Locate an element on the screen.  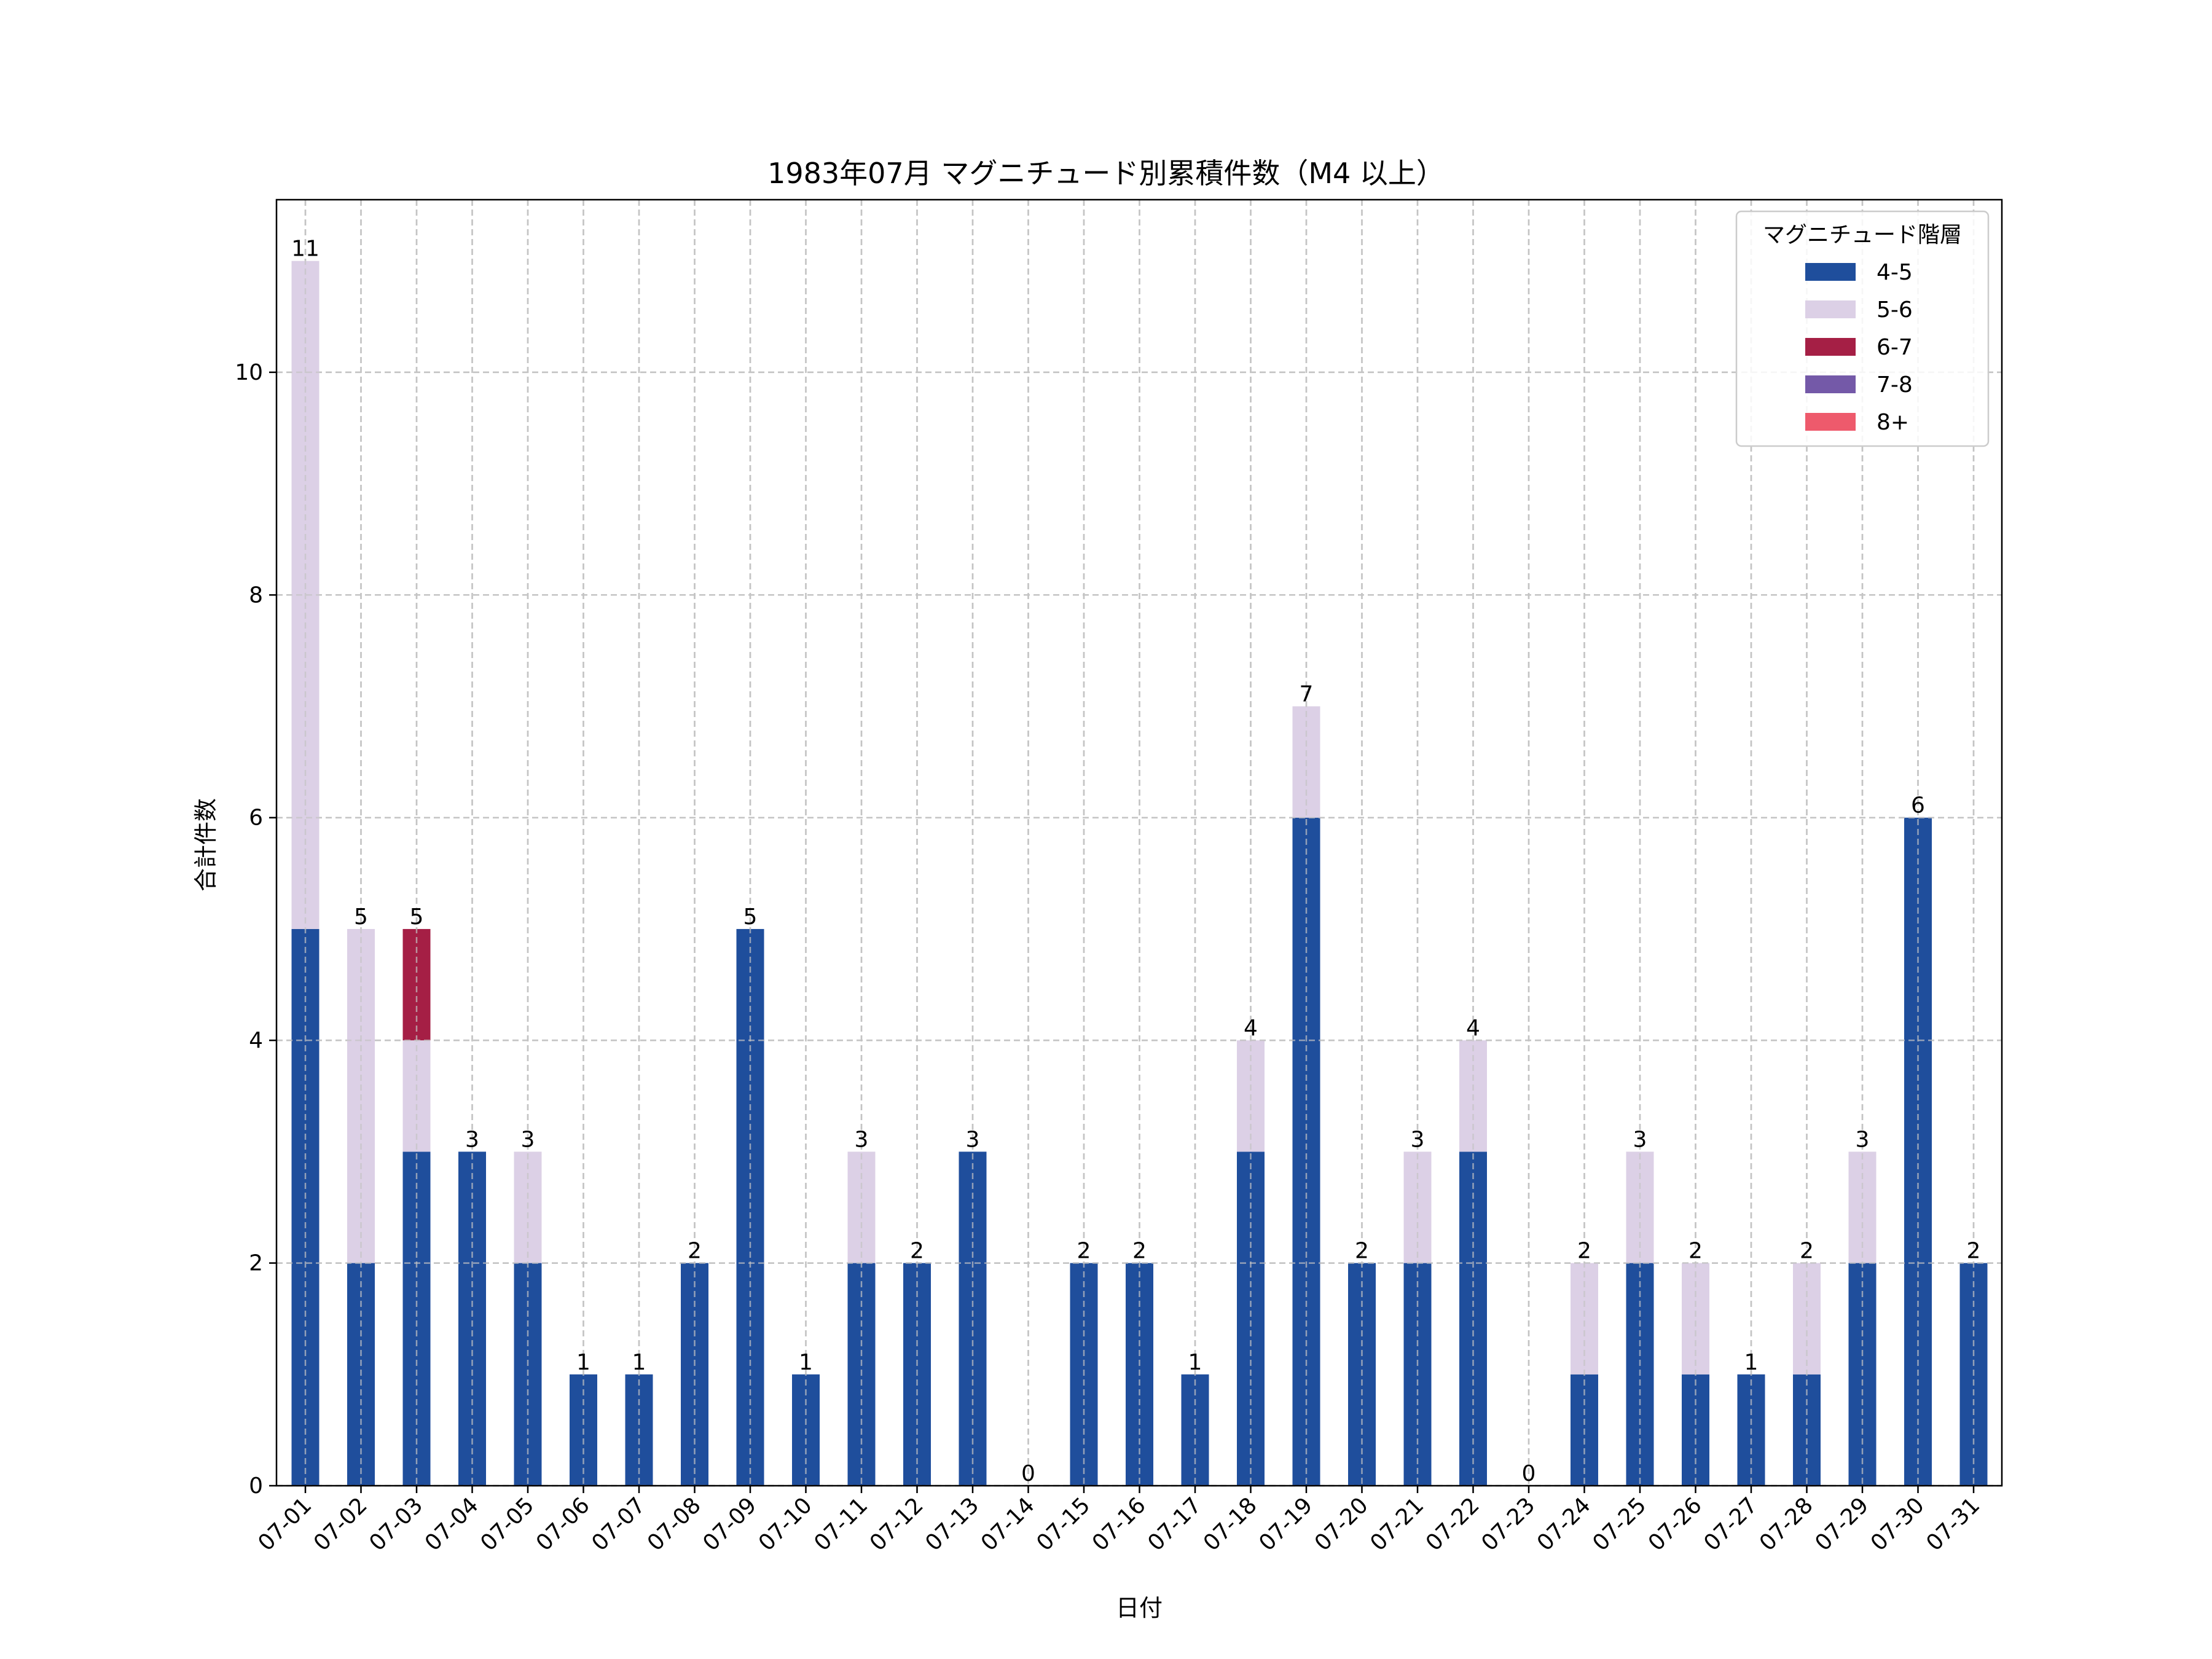
data-label: 7 is located at coordinates (1307, 694).